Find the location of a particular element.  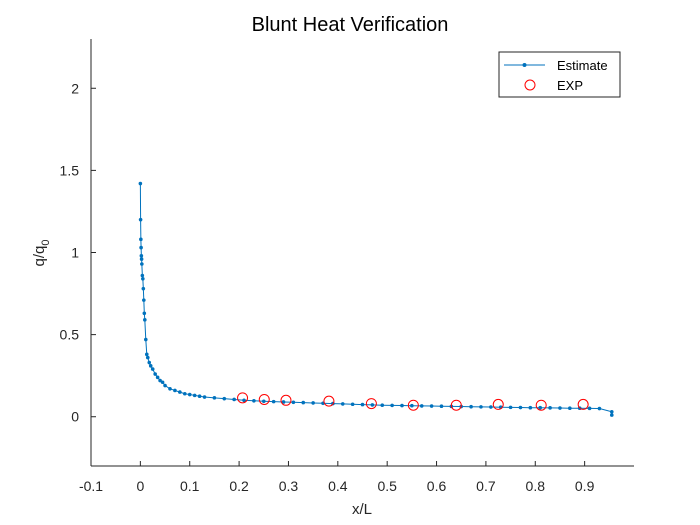

series-exp is located at coordinates (413, 401).